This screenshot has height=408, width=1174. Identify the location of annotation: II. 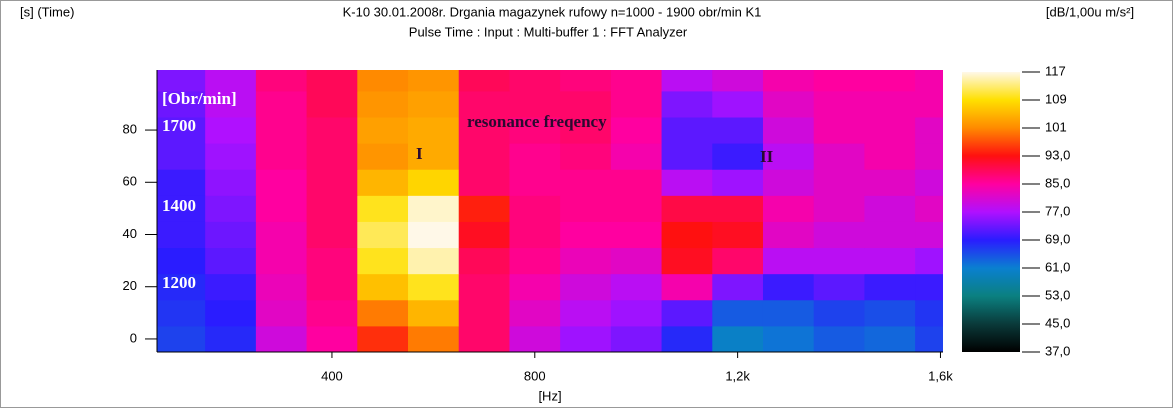
(767, 156).